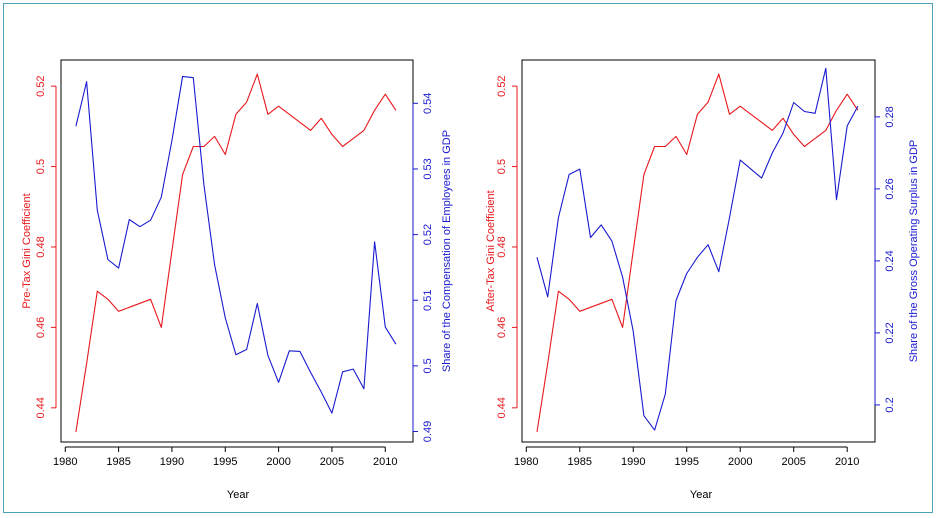 The height and width of the screenshot is (518, 938). I want to click on right-y-tick-label: 0.26, so click(890, 188).